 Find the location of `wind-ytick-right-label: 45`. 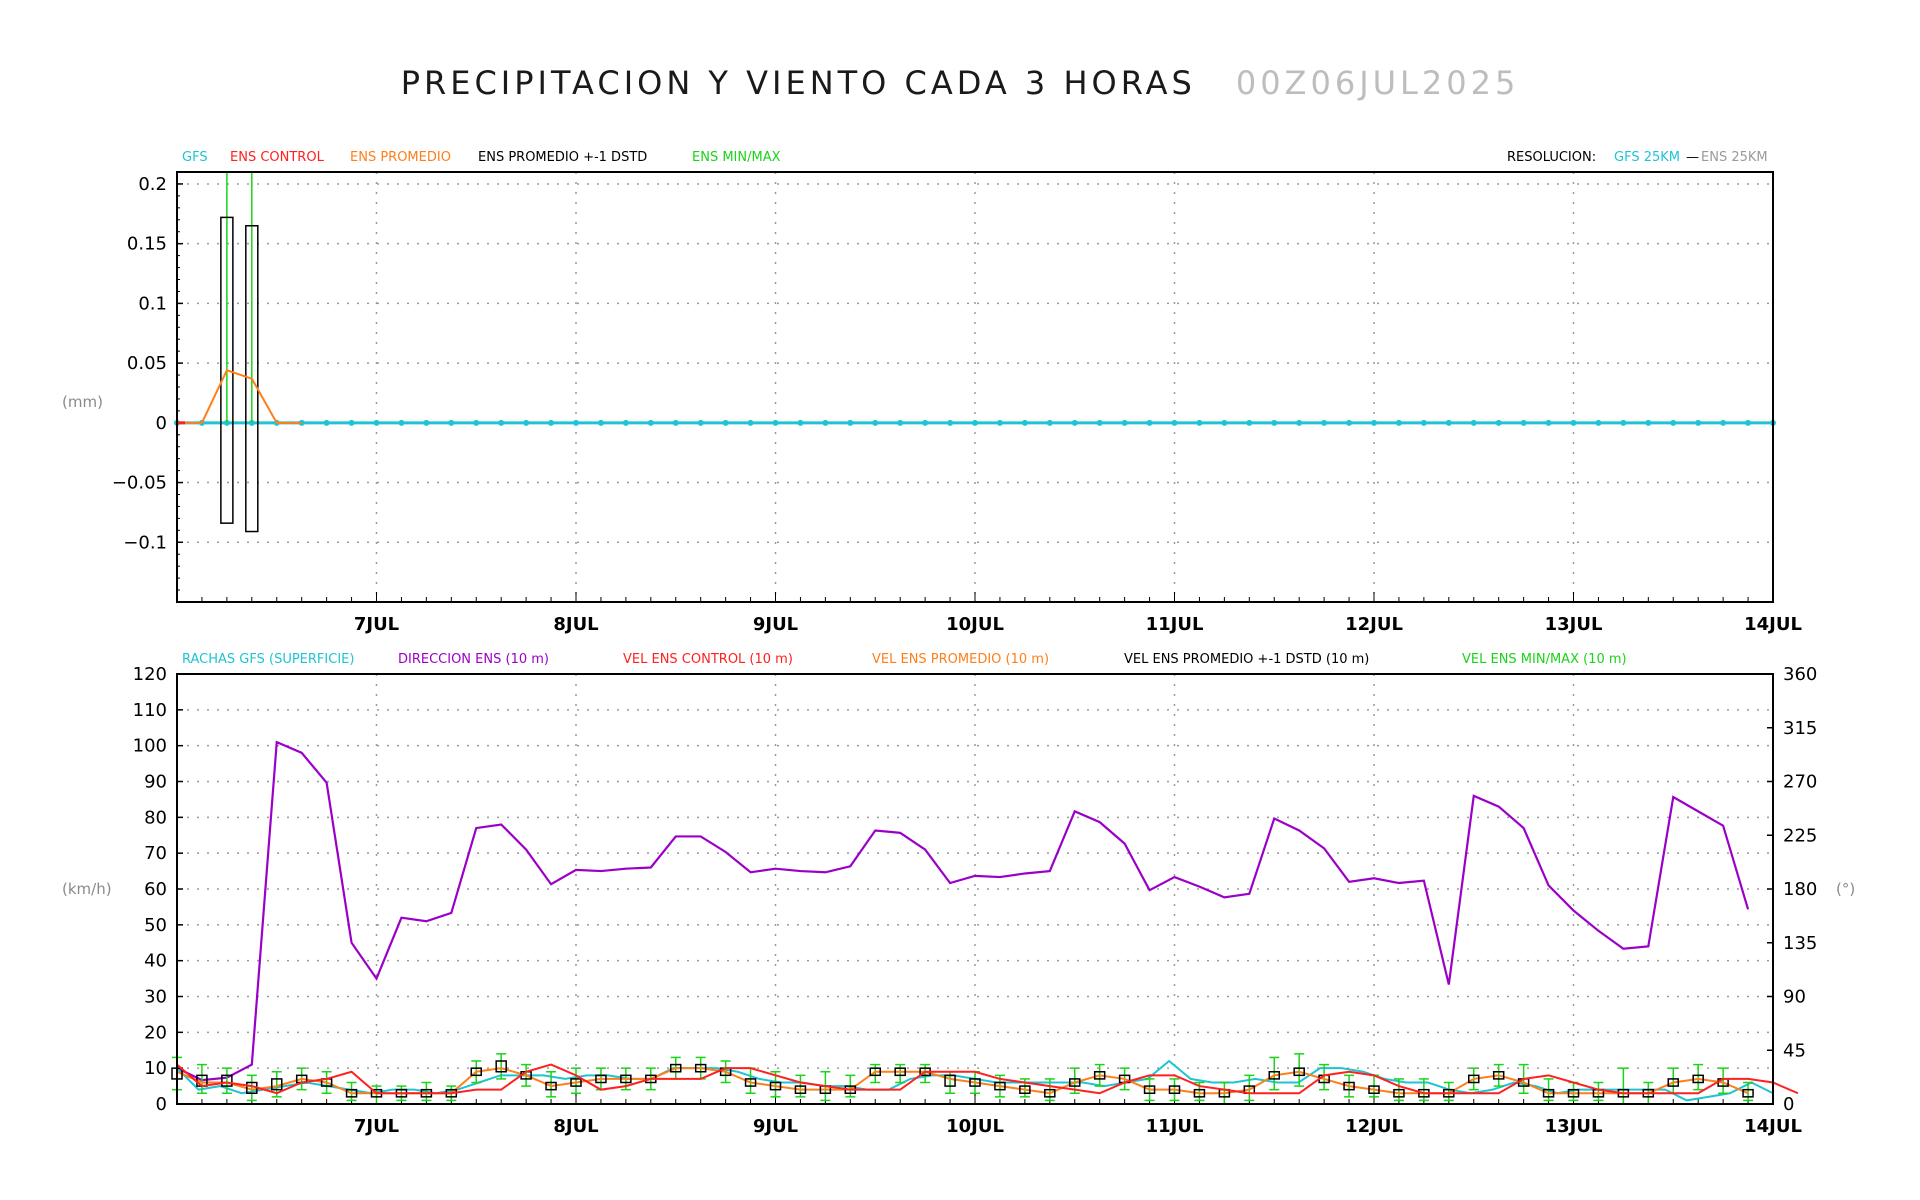

wind-ytick-right-label: 45 is located at coordinates (1794, 1050).